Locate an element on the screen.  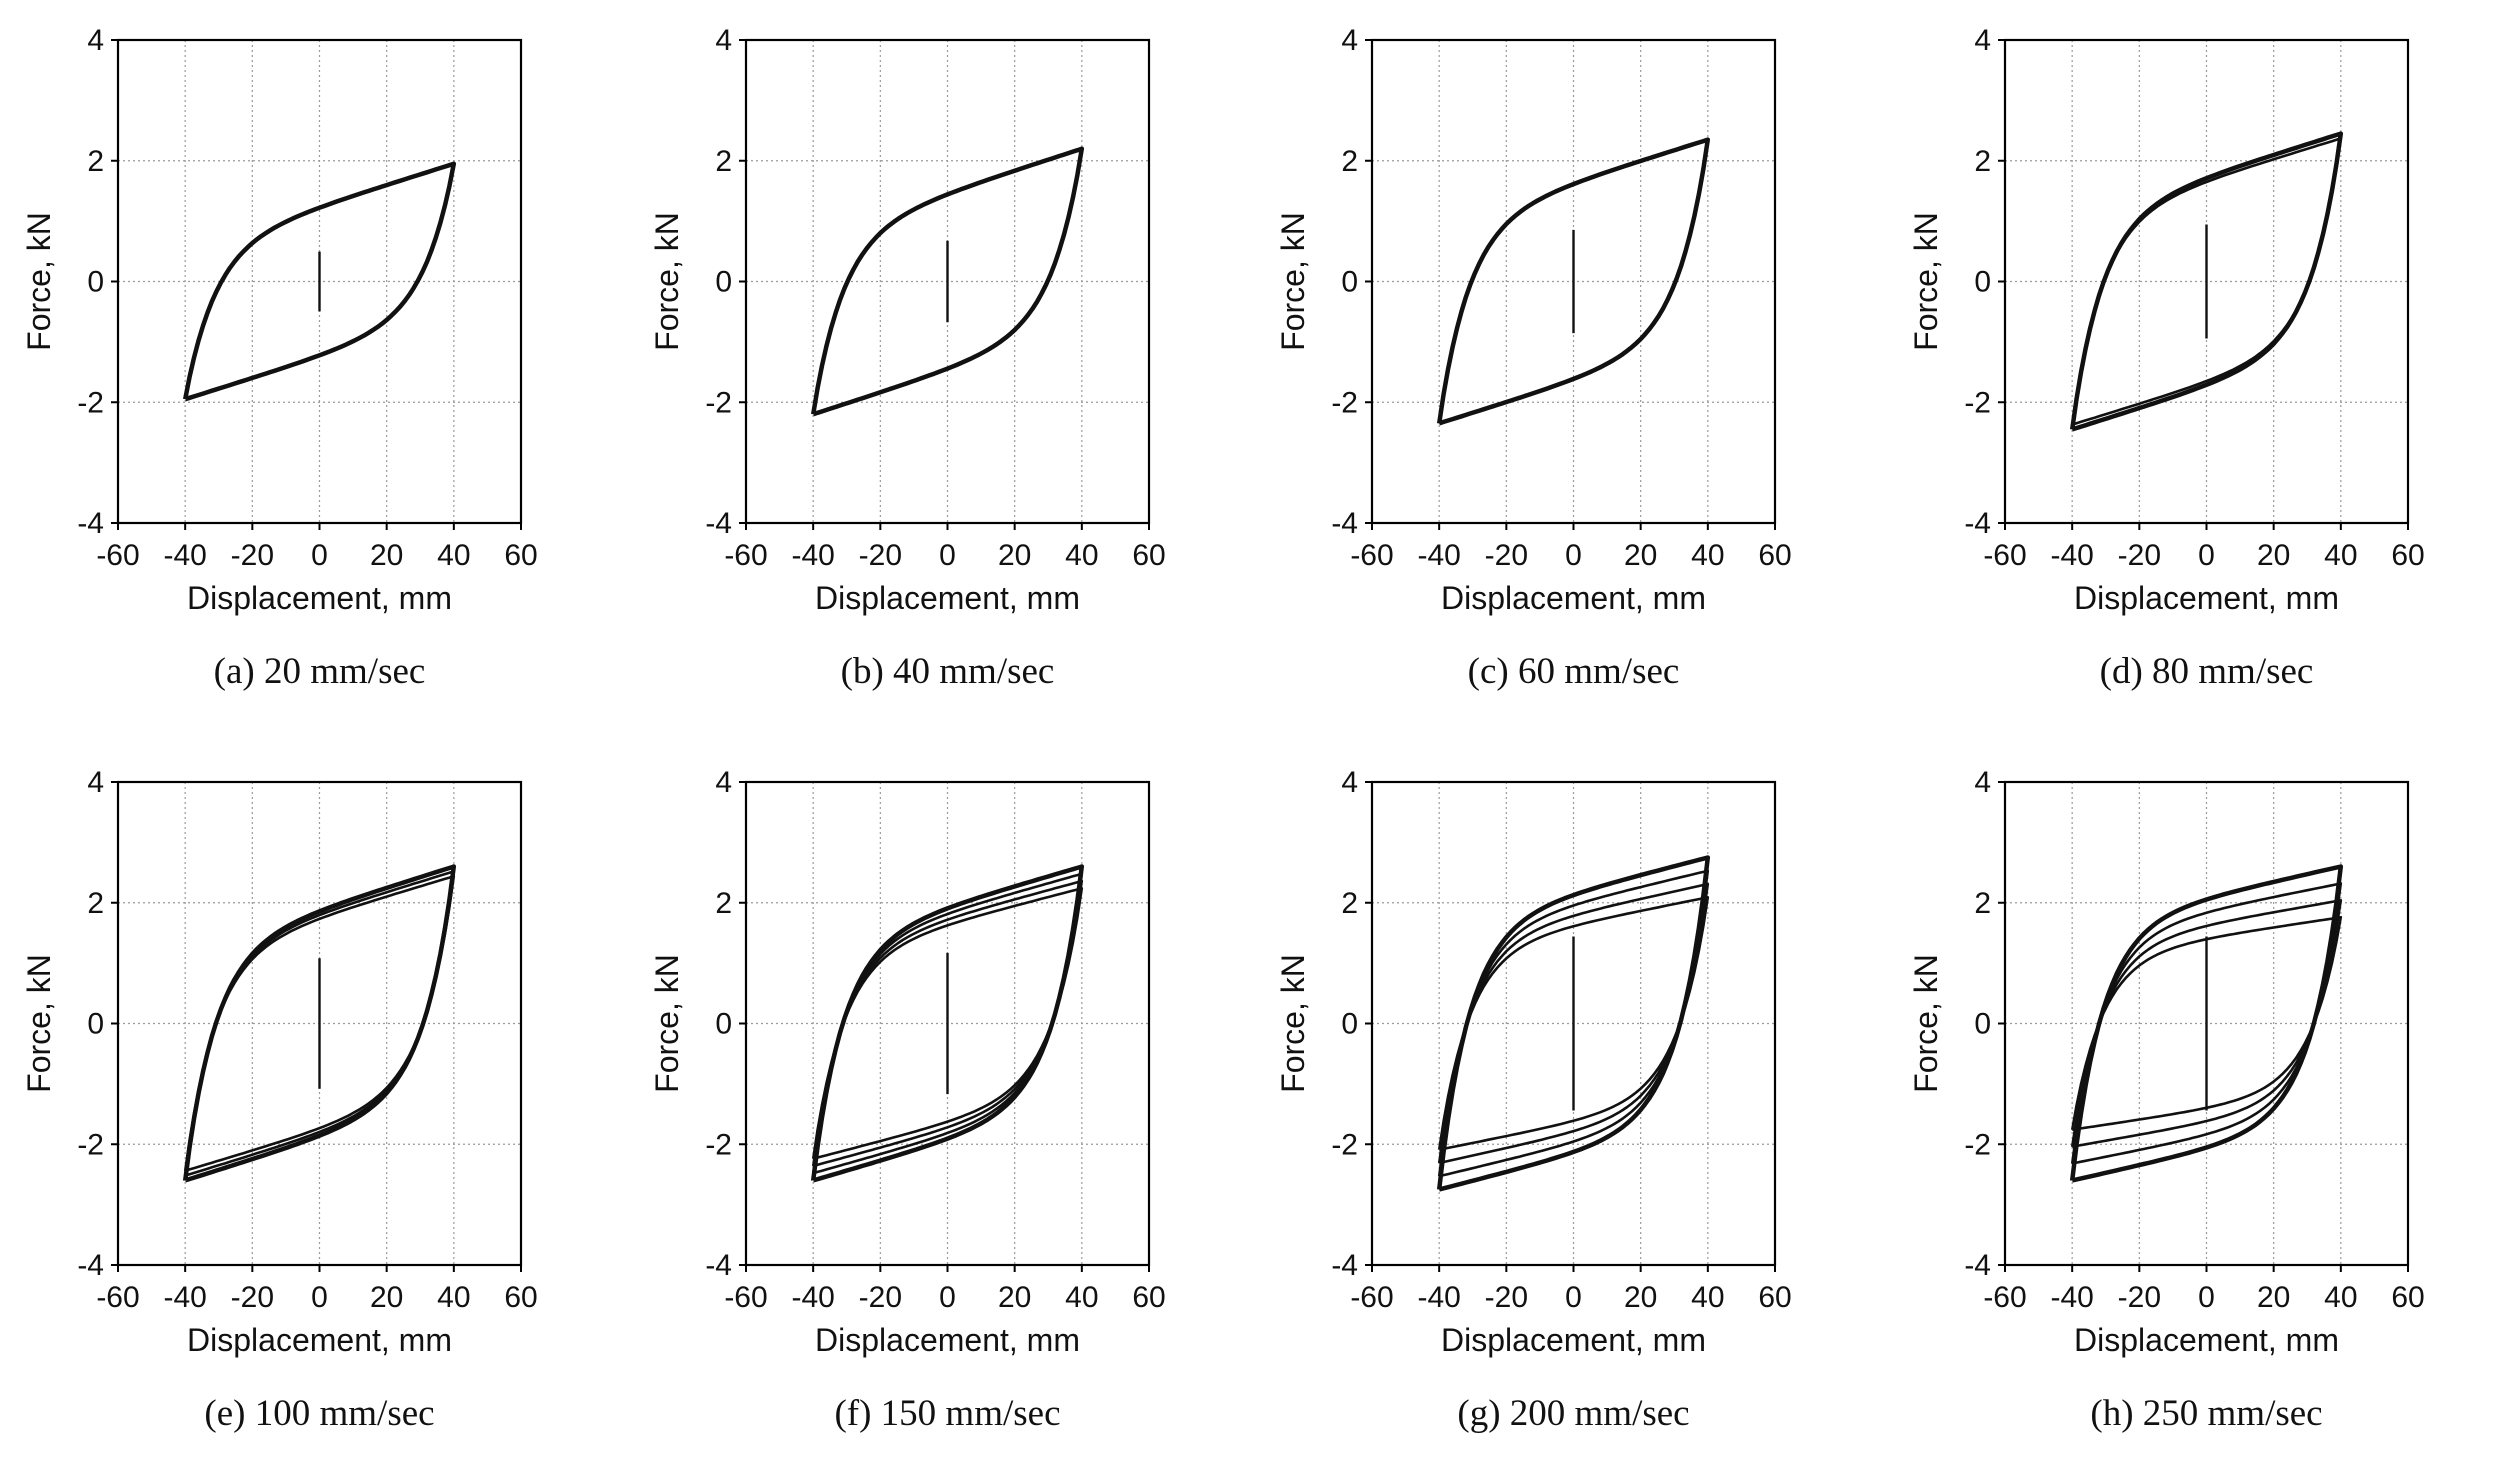
panel-caption: (b) 40 mm/sec is located at coordinates (948, 671).